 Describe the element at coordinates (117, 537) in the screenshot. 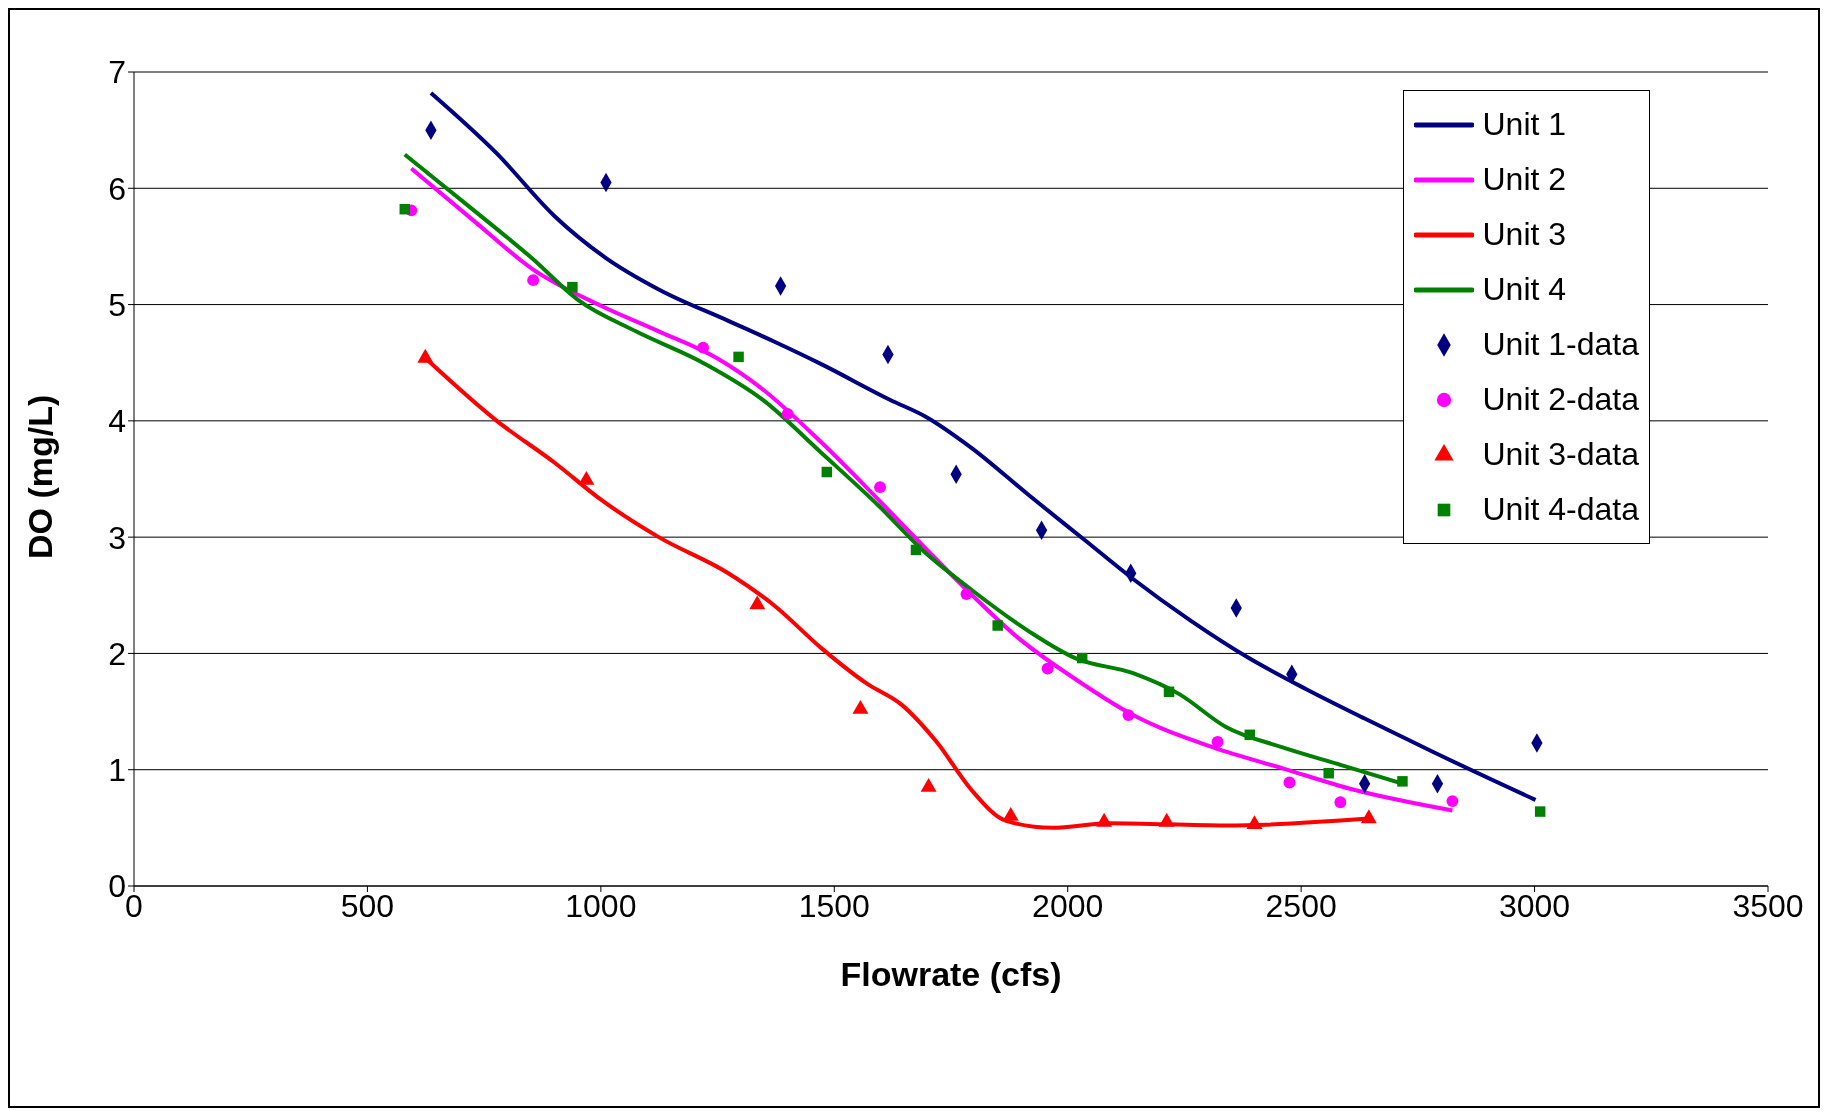

I see `y-tick-label: 3` at that location.